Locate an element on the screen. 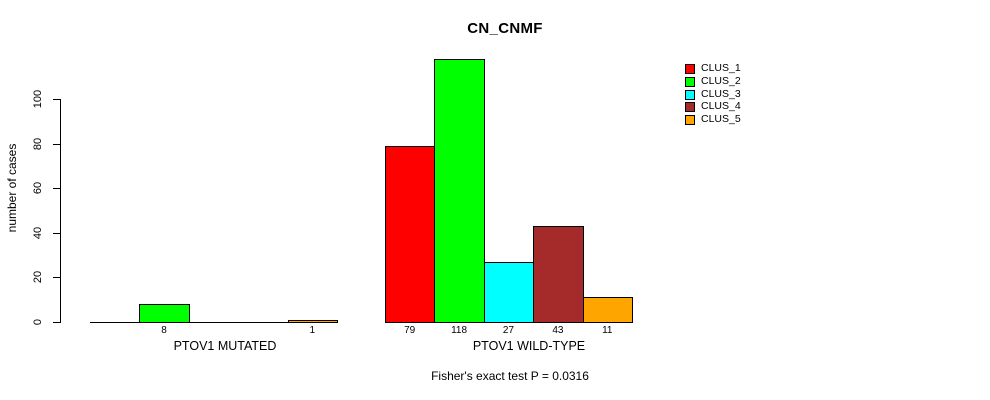 The height and width of the screenshot is (400, 990). bar-value-label: 27 is located at coordinates (508, 330).